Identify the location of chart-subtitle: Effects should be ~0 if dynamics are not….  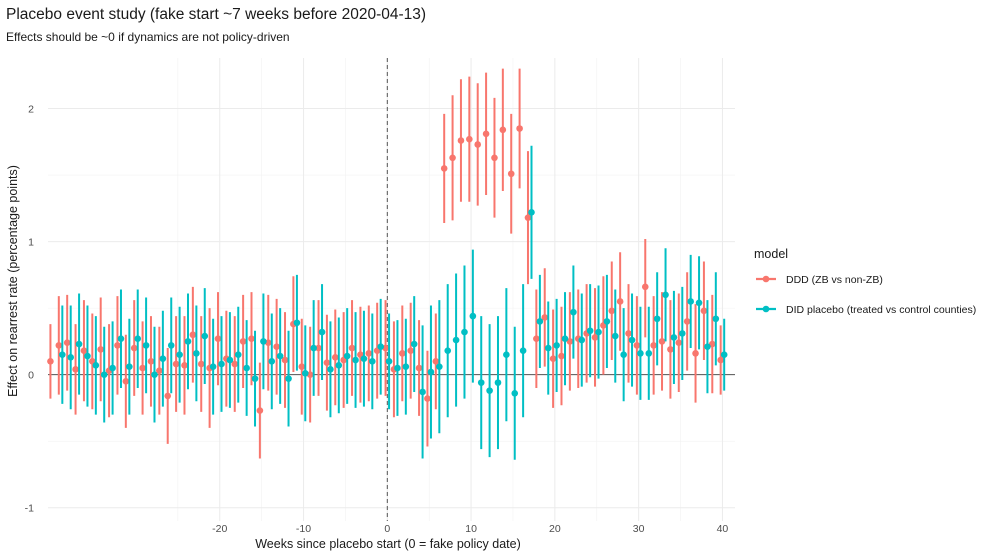
(148, 37).